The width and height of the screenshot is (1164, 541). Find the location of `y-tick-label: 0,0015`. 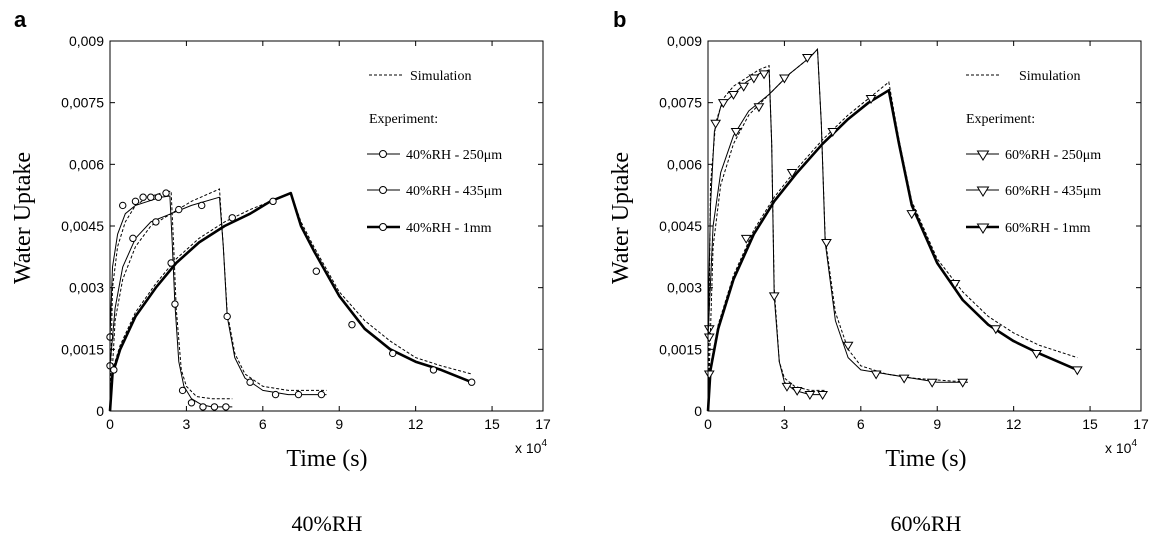

y-tick-label: 0,0015 is located at coordinates (680, 349).